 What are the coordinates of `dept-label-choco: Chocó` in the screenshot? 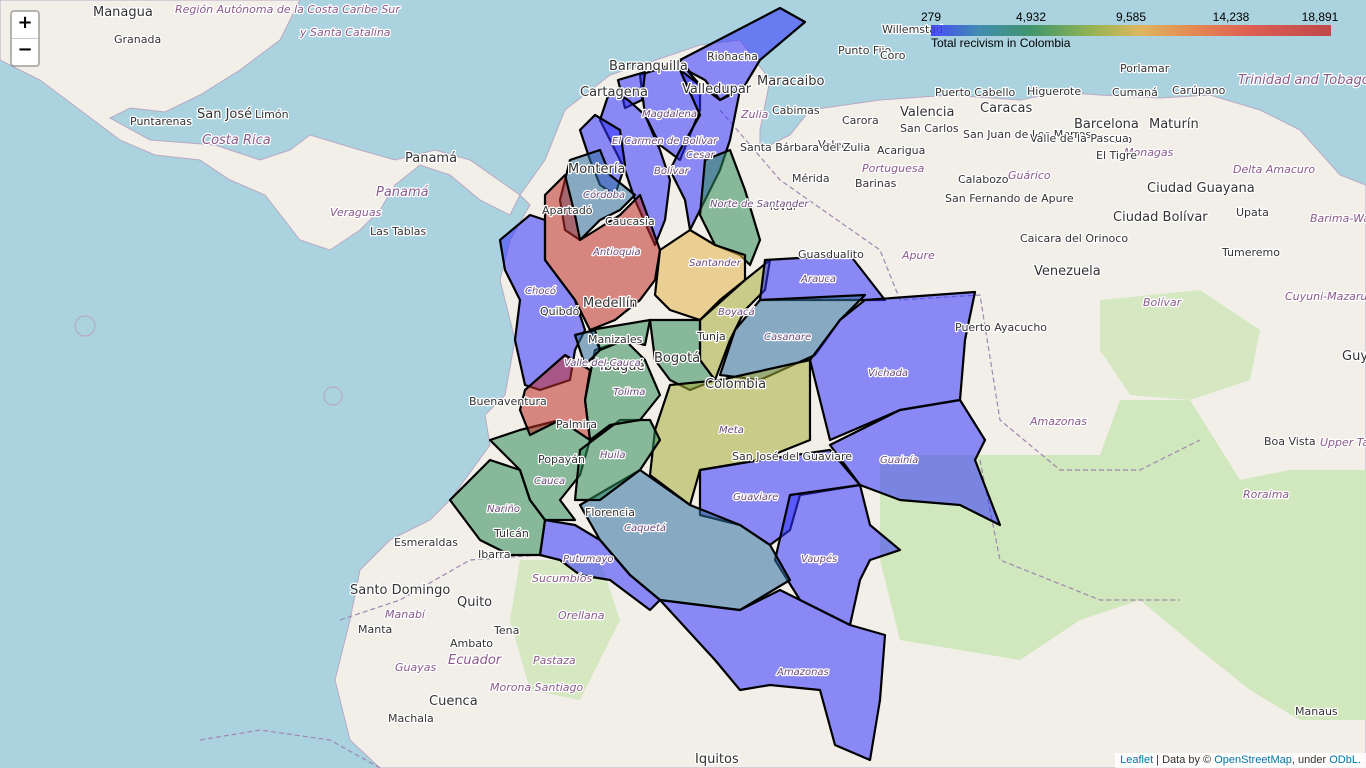 It's located at (540, 291).